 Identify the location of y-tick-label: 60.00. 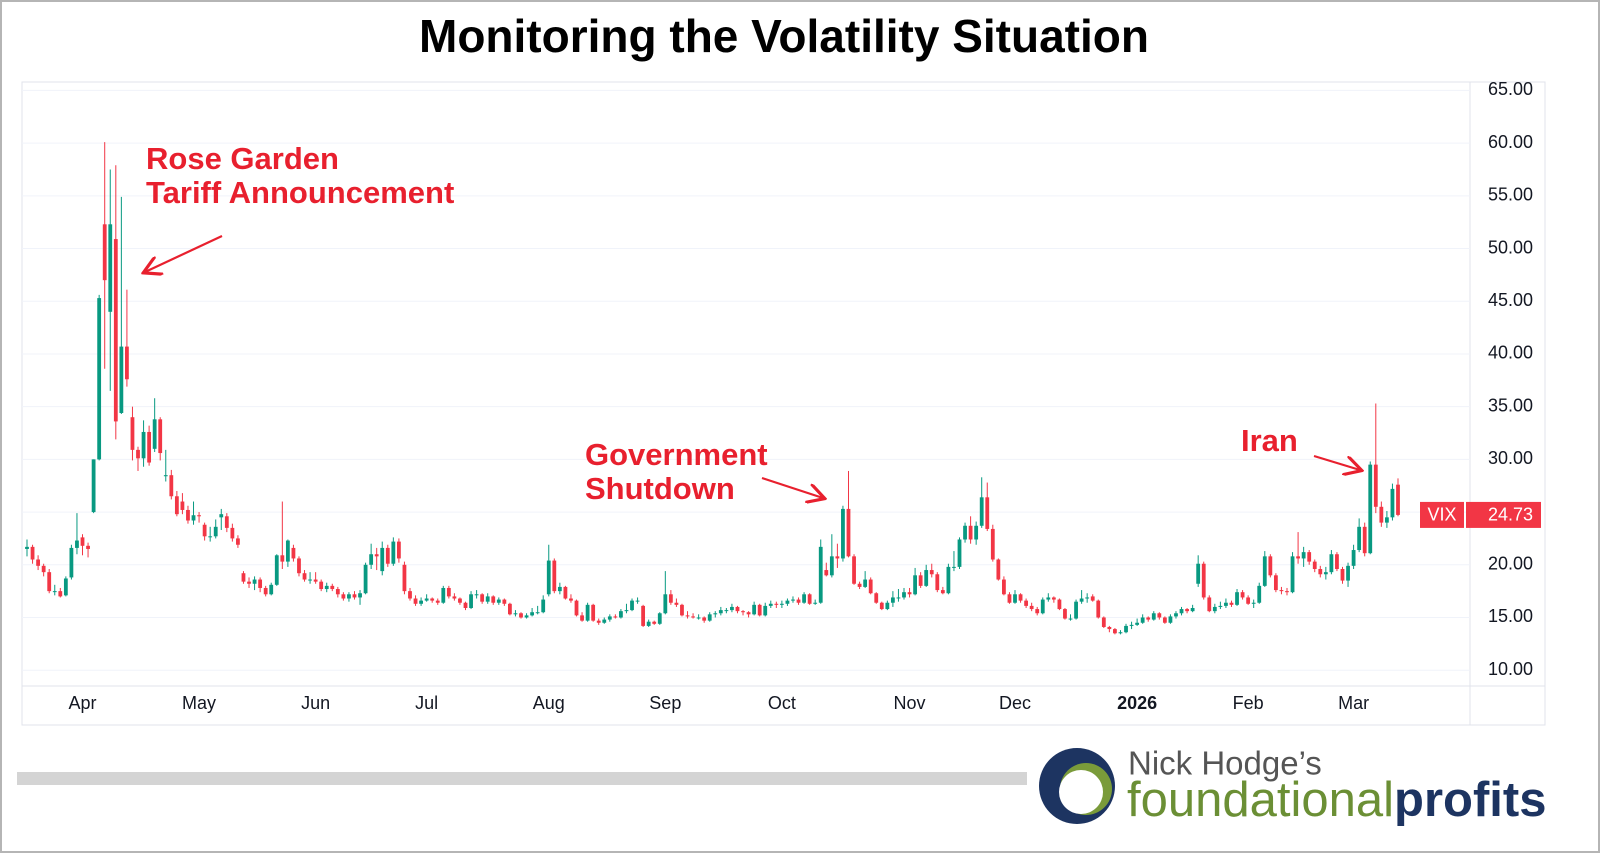
(1510, 142).